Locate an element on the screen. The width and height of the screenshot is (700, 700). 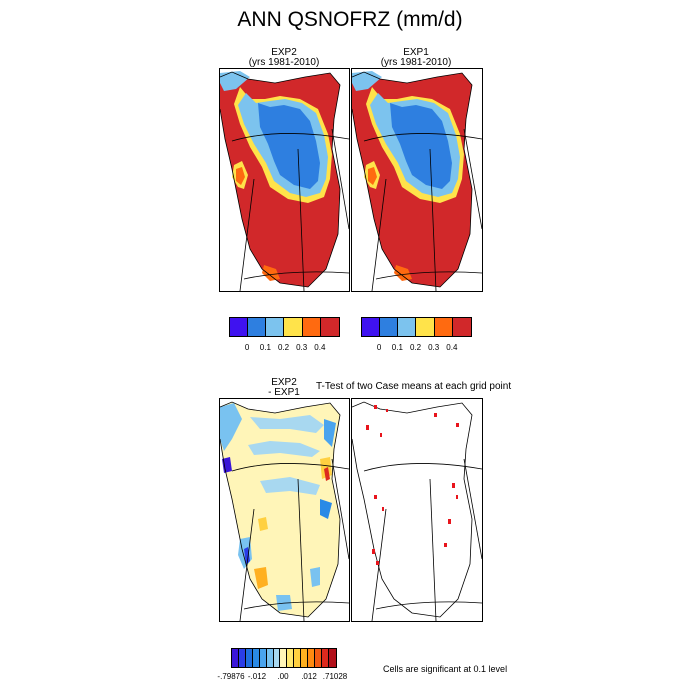
exp2-colorbar-labels: 0 0.1 0.2 0.3 0.4 is located at coordinates (283, 349).